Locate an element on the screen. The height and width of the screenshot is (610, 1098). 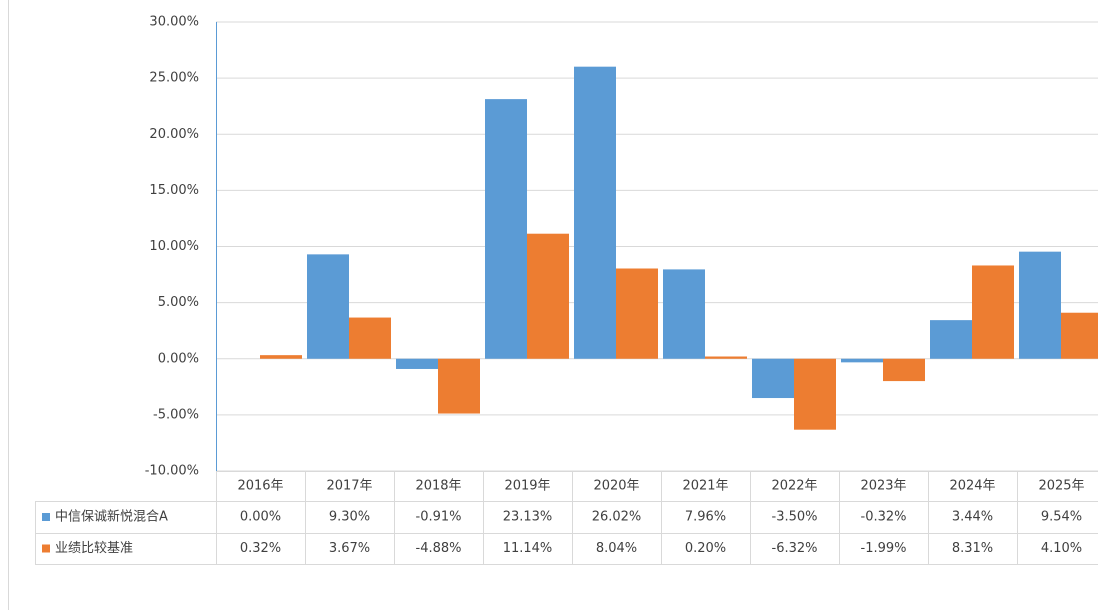
x-tick-label: 2021年 is located at coordinates (705, 486).